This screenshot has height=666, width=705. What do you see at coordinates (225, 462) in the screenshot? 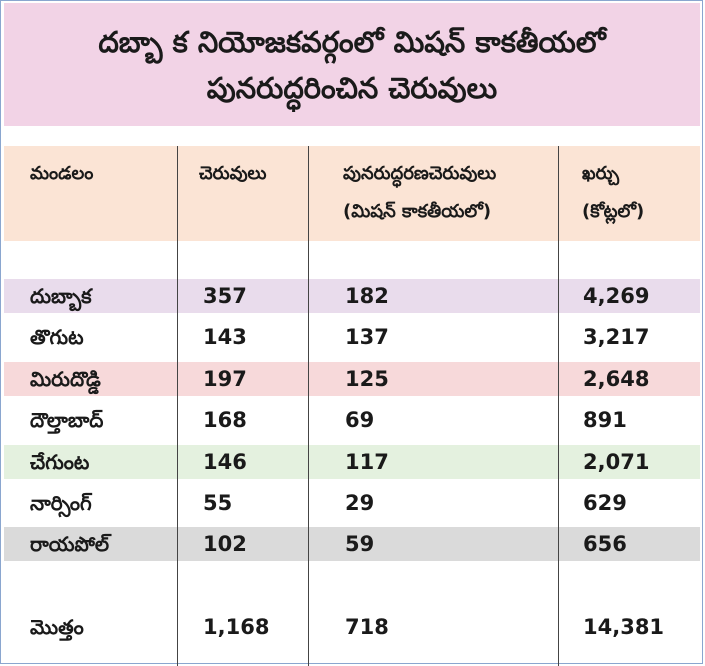
I see `ponds-cell: 146` at bounding box center [225, 462].